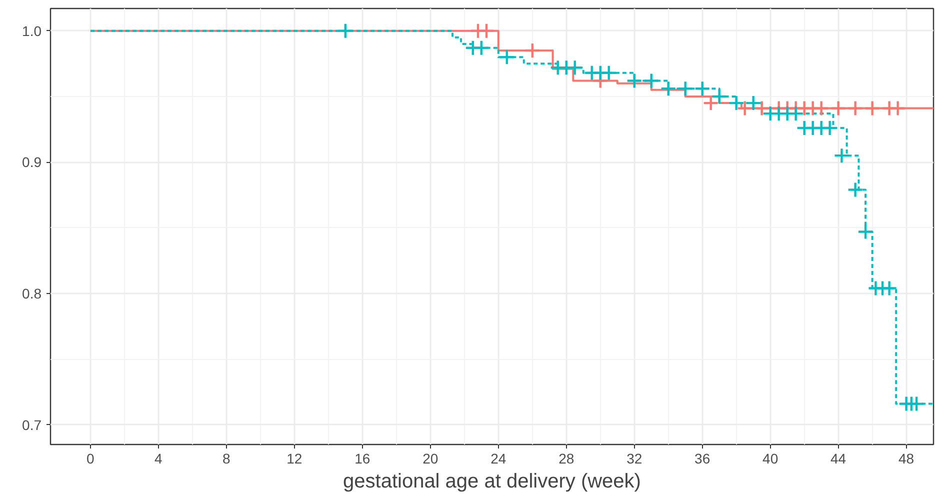  I want to click on x-tick-label: 0, so click(90, 458).